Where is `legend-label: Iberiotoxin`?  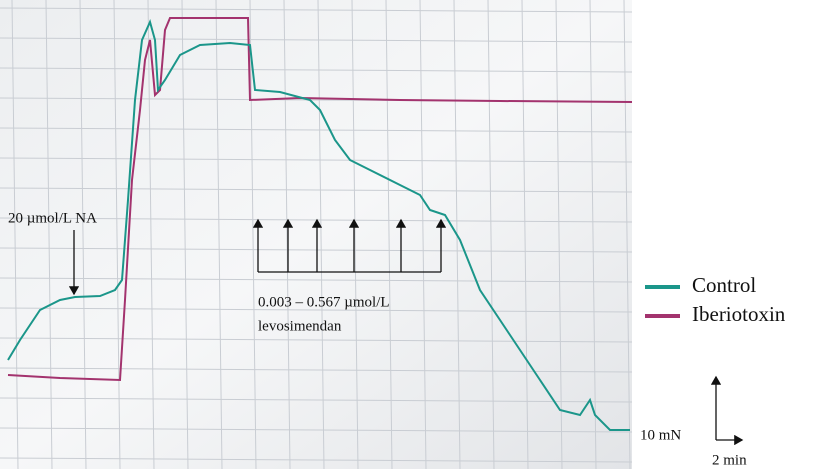 legend-label: Iberiotoxin is located at coordinates (739, 314).